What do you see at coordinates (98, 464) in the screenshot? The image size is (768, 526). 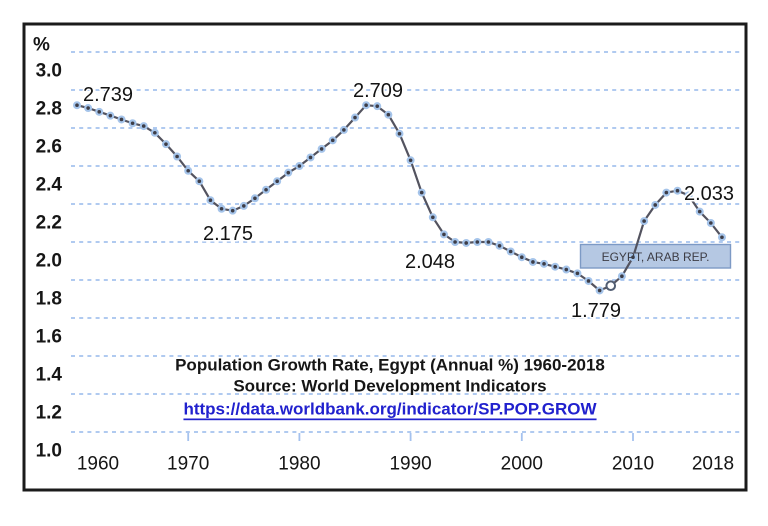 I see `x-axis-label: 1960` at bounding box center [98, 464].